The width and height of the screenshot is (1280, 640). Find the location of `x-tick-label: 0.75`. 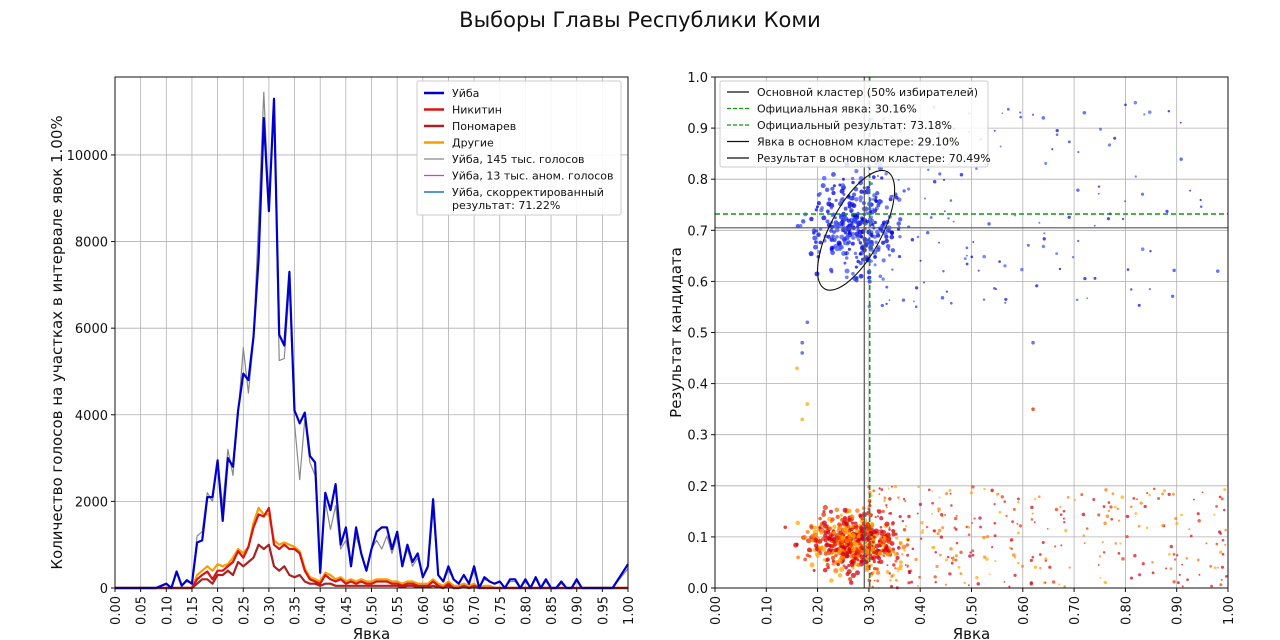

x-tick-label: 0.75 is located at coordinates (501, 610).